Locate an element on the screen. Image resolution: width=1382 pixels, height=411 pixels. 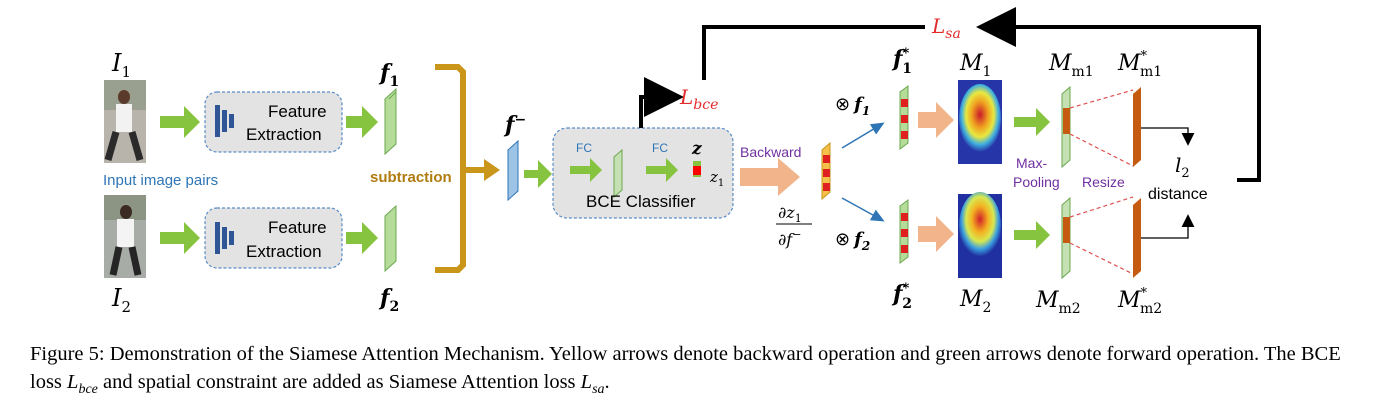
otimes-f1: ⊗ f1 is located at coordinates (852, 106).